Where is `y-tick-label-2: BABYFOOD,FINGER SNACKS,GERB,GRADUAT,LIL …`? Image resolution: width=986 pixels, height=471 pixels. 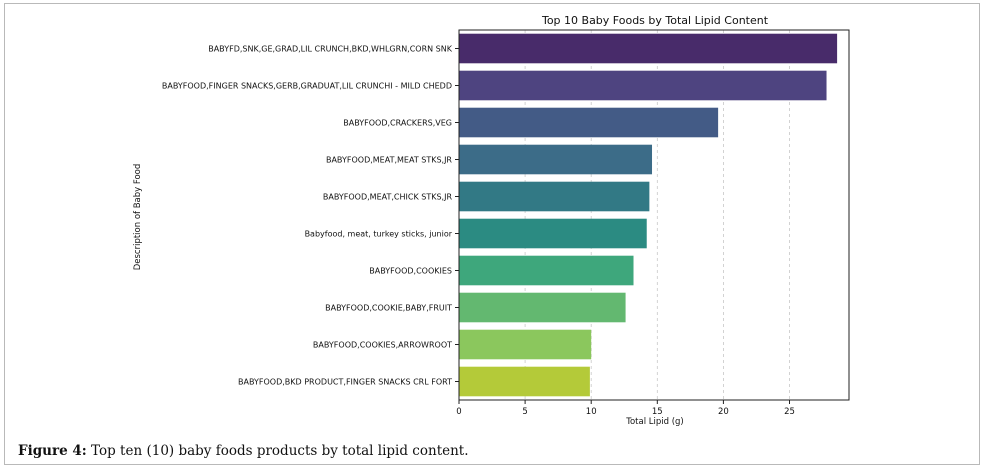 y-tick-label-2: BABYFOOD,FINGER SNACKS,GERB,GRADUAT,LIL … is located at coordinates (307, 86).